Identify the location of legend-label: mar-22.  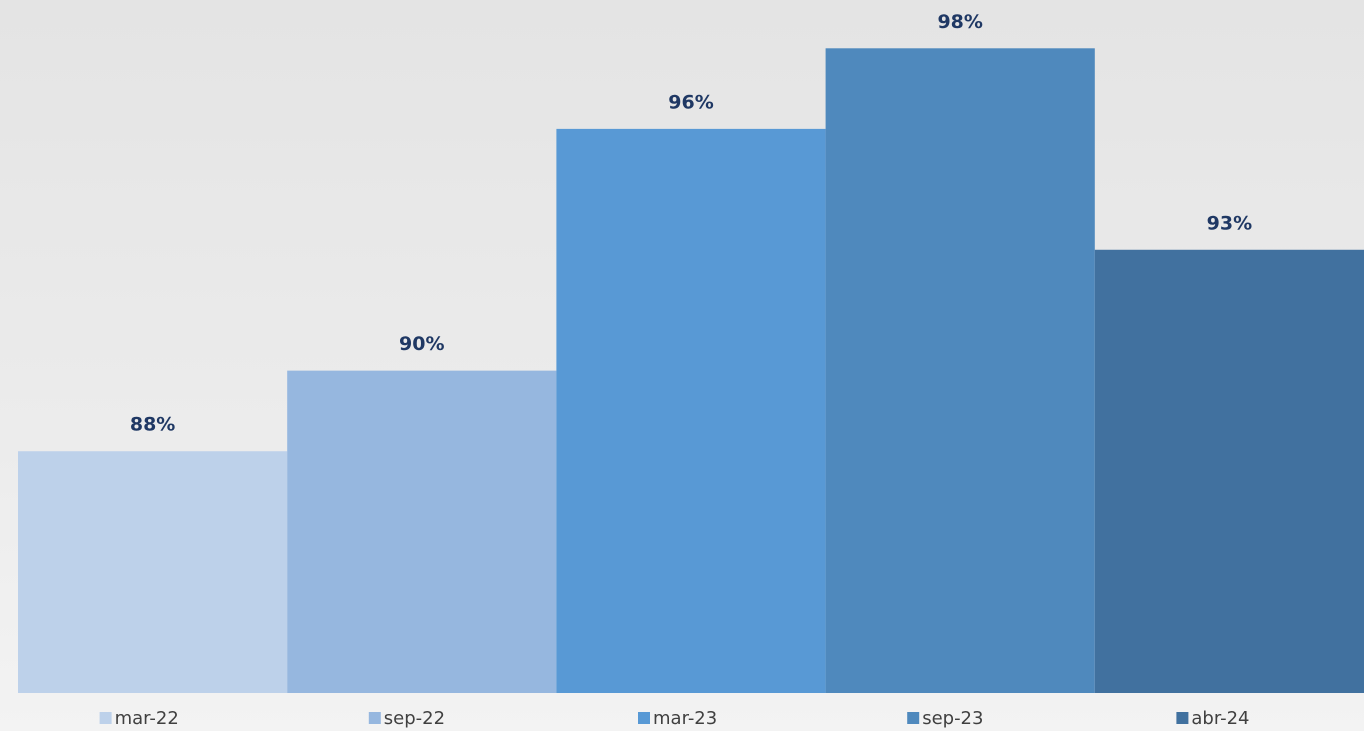
(147, 718).